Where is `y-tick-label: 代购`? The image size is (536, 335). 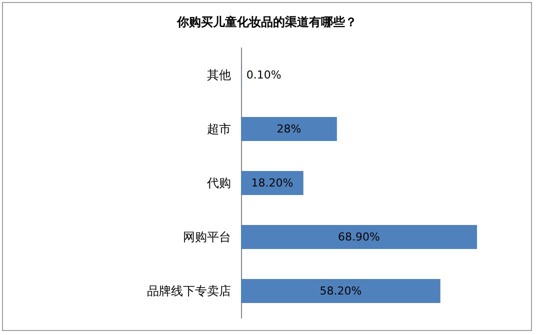
y-tick-label: 代购 is located at coordinates (218, 183).